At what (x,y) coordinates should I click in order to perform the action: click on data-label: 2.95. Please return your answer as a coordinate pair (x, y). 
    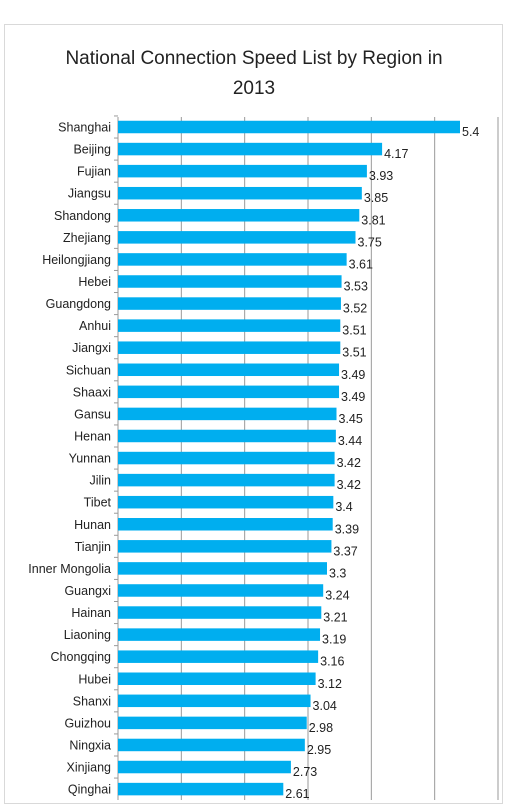
    Looking at the image, I should click on (319, 750).